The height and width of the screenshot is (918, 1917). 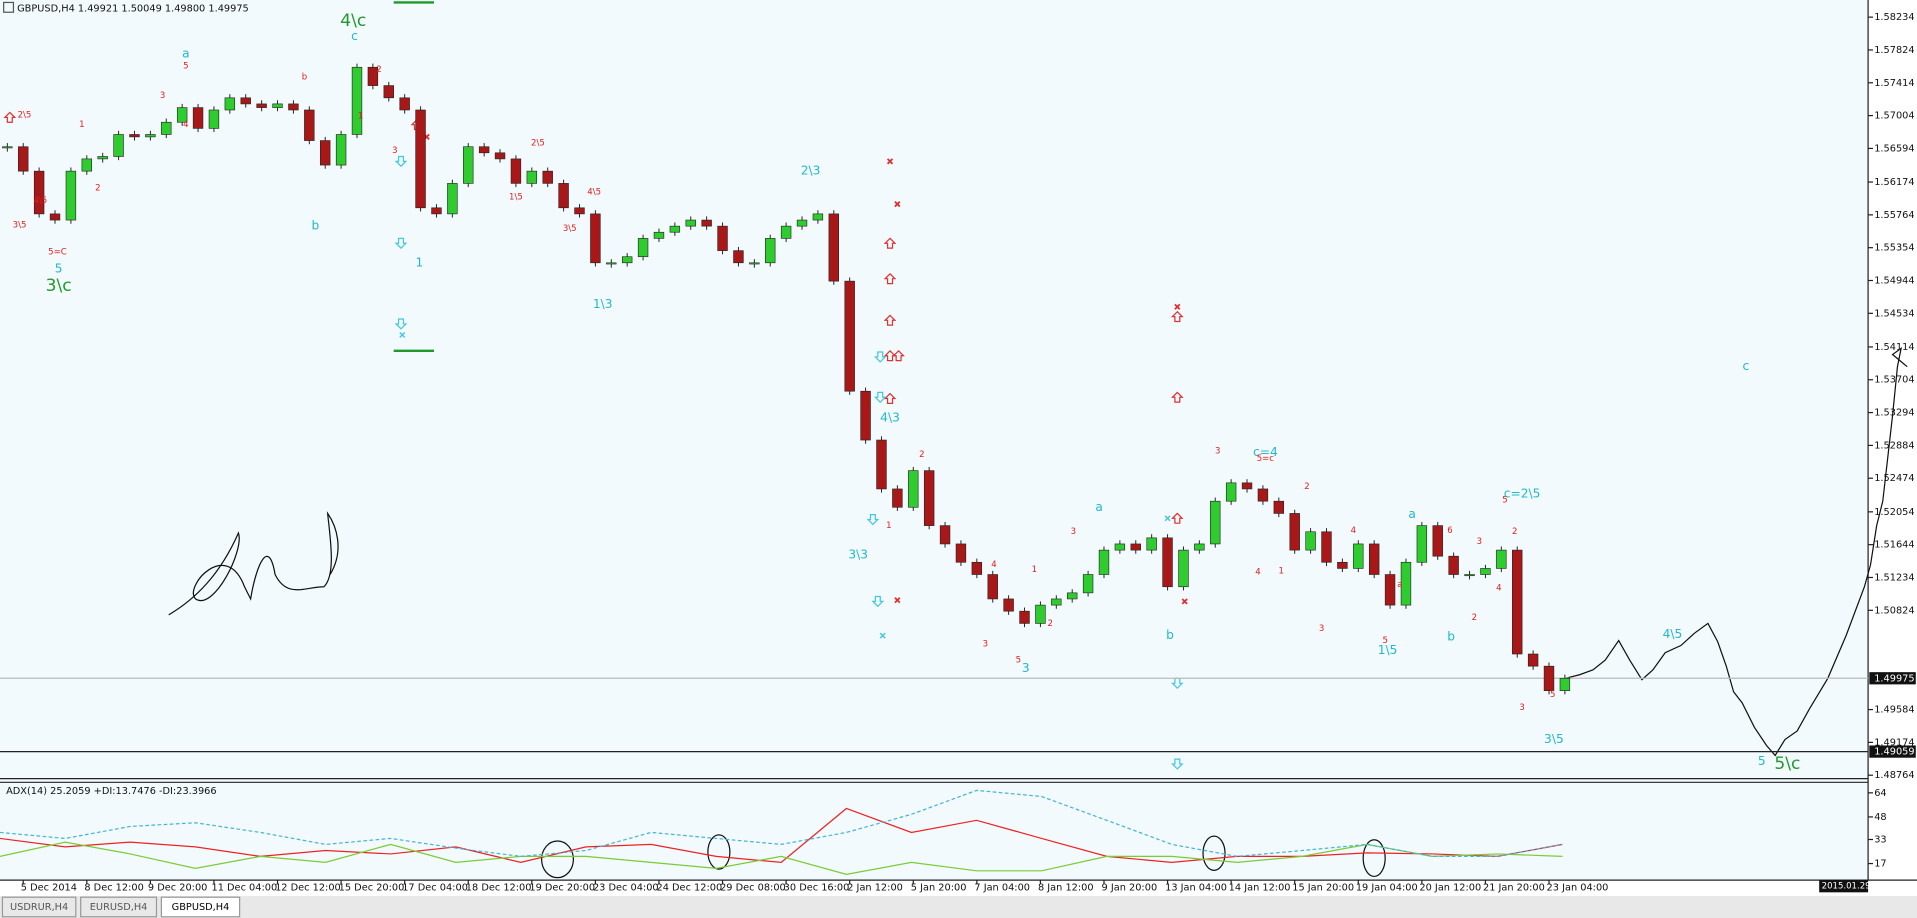 What do you see at coordinates (1412, 514) in the screenshot?
I see `wave-label: a` at bounding box center [1412, 514].